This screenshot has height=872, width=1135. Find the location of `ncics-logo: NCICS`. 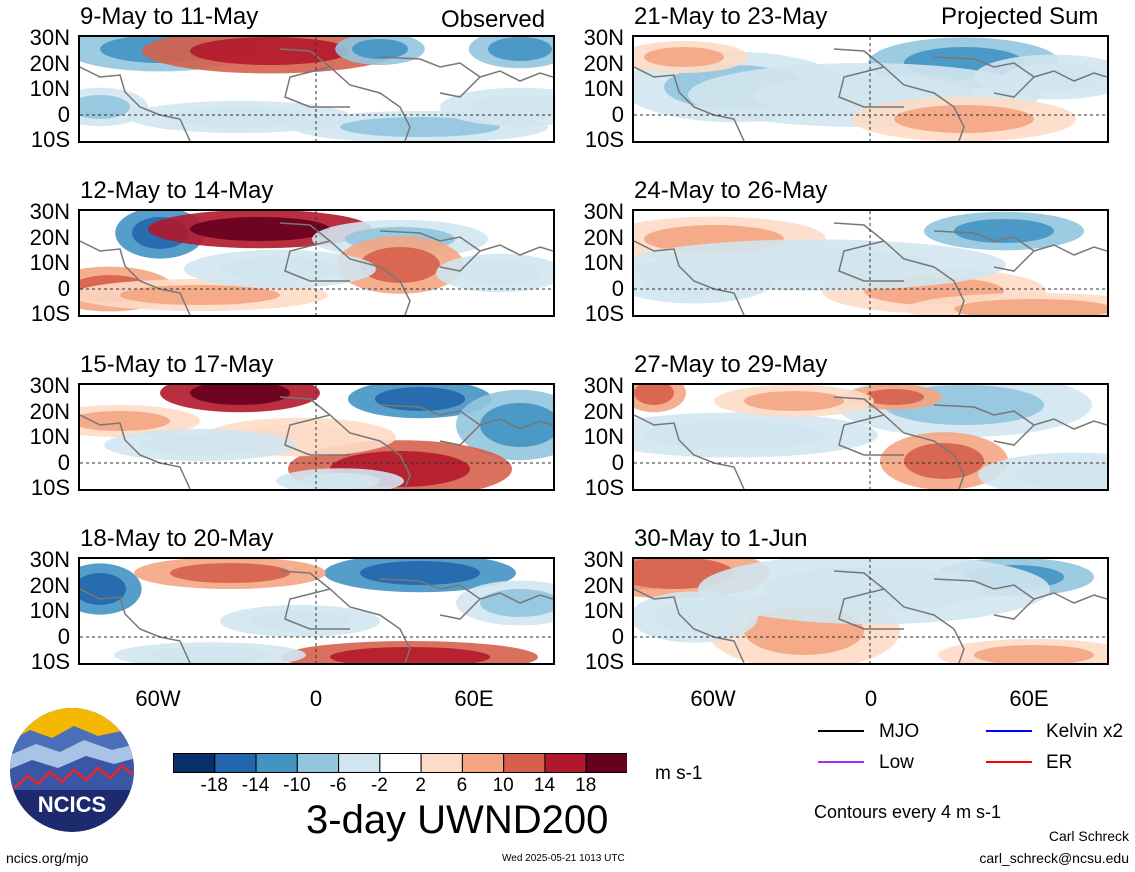

ncics-logo: NCICS is located at coordinates (72, 770).